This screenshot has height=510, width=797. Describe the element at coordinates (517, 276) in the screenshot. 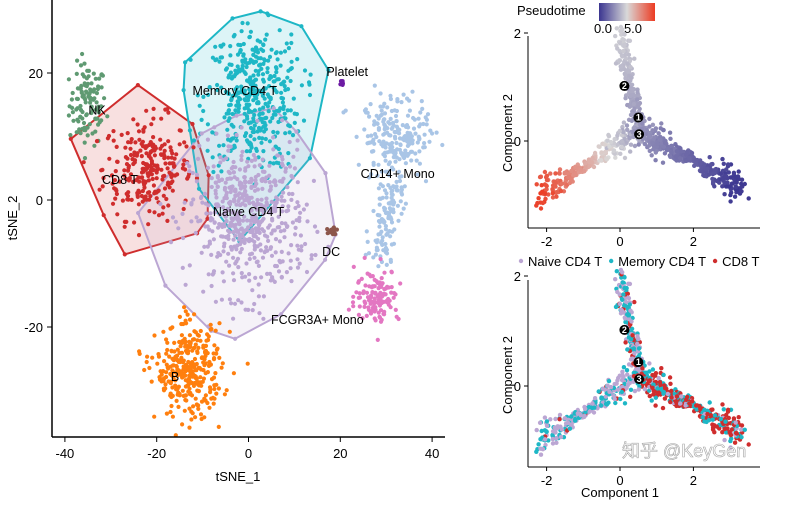

I see `y-tick-label: 2` at that location.